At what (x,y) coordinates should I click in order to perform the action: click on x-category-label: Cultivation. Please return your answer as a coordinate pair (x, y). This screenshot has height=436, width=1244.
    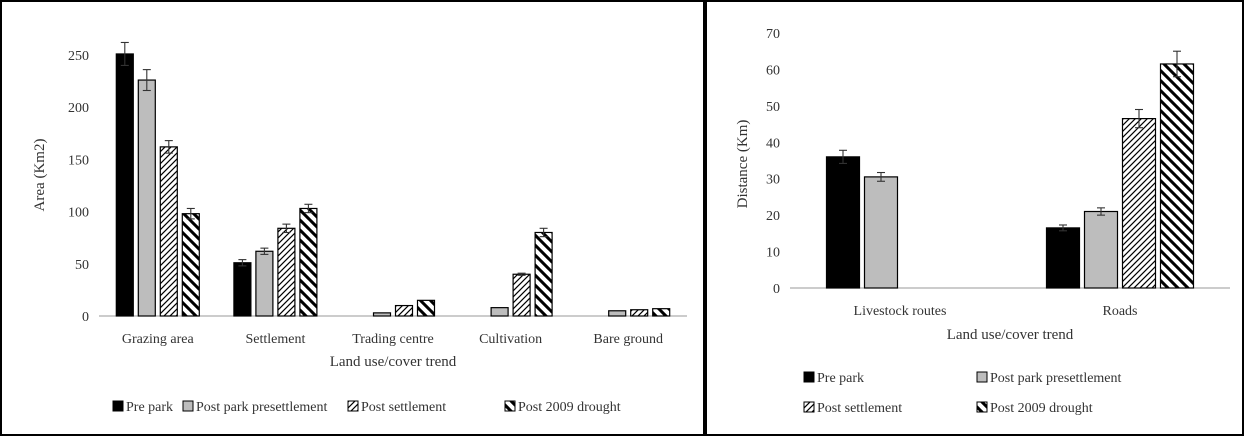
    Looking at the image, I should click on (510, 339).